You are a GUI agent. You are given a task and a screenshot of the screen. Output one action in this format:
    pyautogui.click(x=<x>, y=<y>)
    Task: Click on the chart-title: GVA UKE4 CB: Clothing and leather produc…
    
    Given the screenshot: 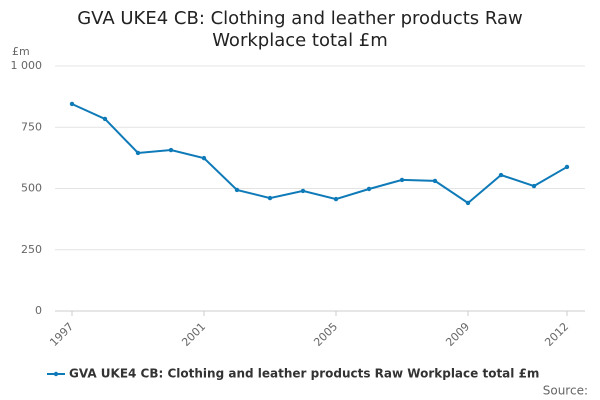 What is the action you would take?
    pyautogui.click(x=300, y=29)
    